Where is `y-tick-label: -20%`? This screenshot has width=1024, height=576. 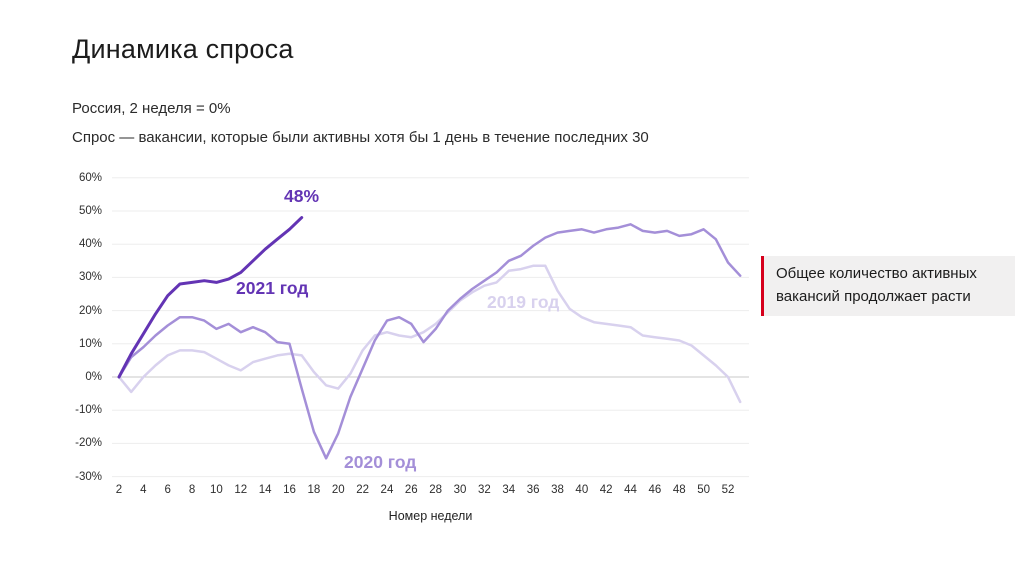 y-tick-label: -20% is located at coordinates (88, 443).